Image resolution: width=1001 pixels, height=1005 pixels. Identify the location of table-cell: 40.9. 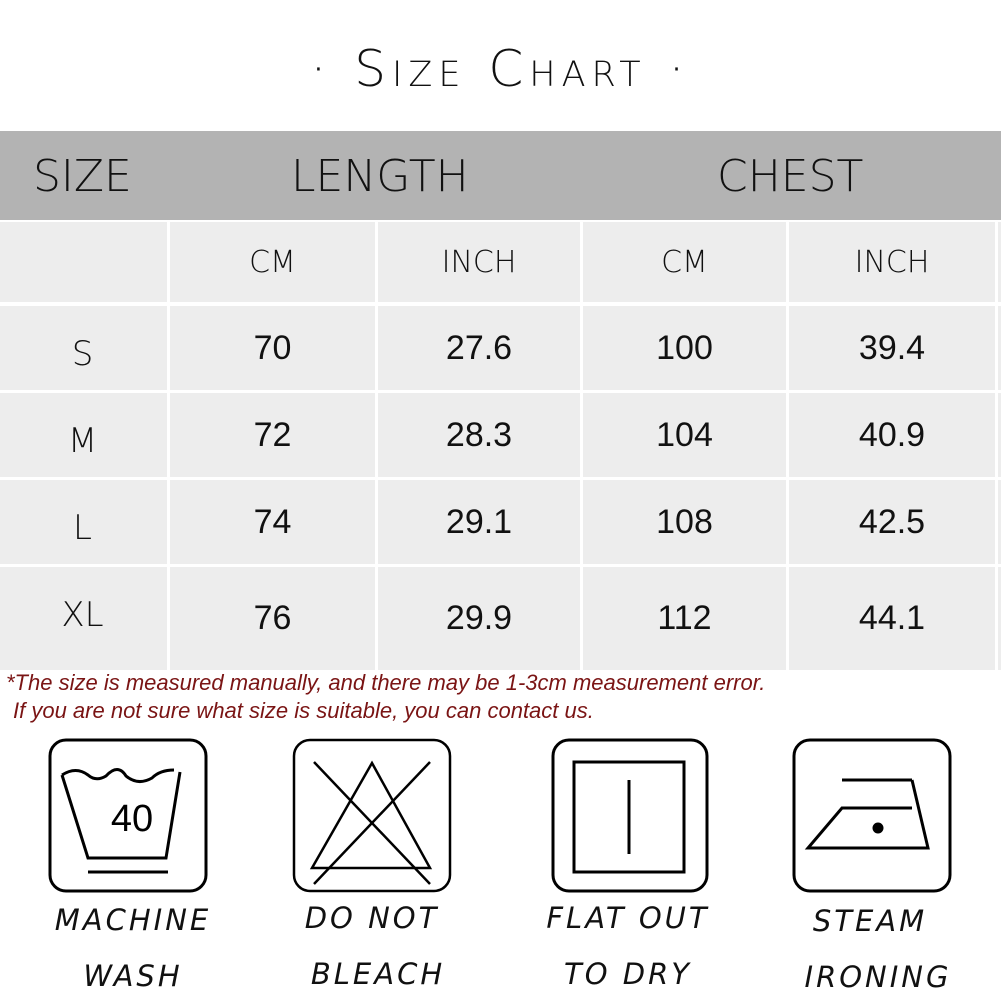
(892, 435).